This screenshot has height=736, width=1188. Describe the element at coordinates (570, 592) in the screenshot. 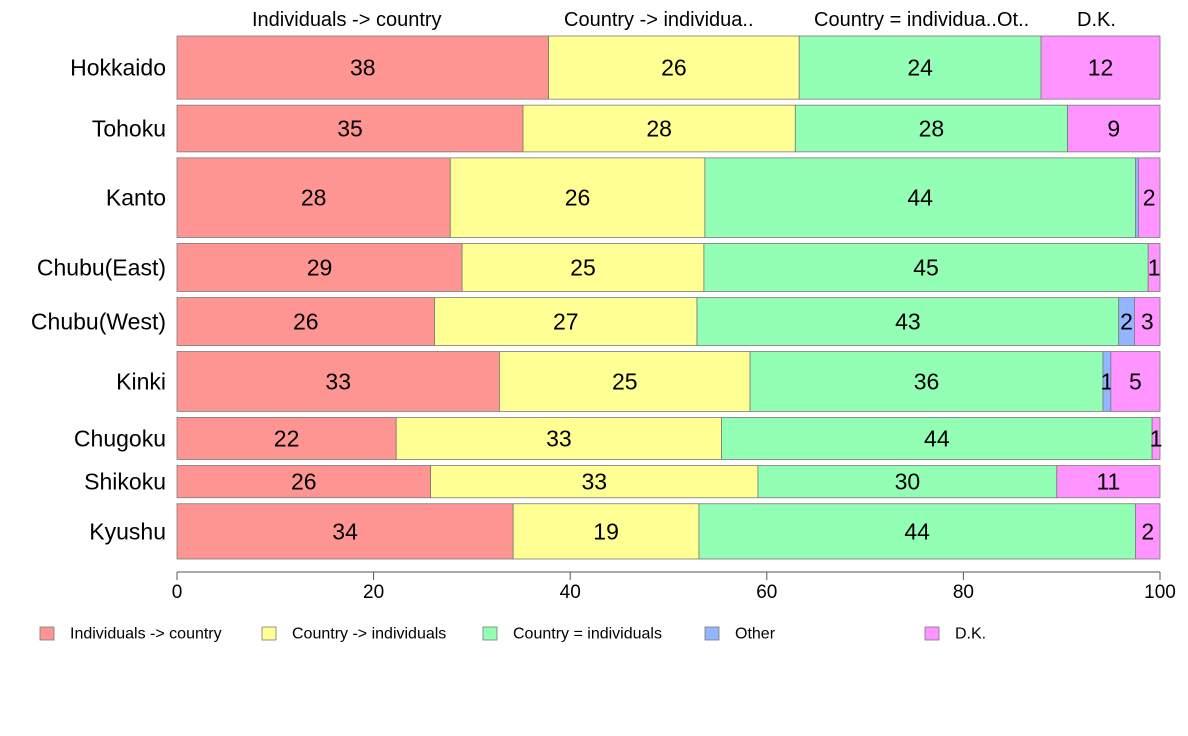

I see `x-tick-label: 40` at that location.